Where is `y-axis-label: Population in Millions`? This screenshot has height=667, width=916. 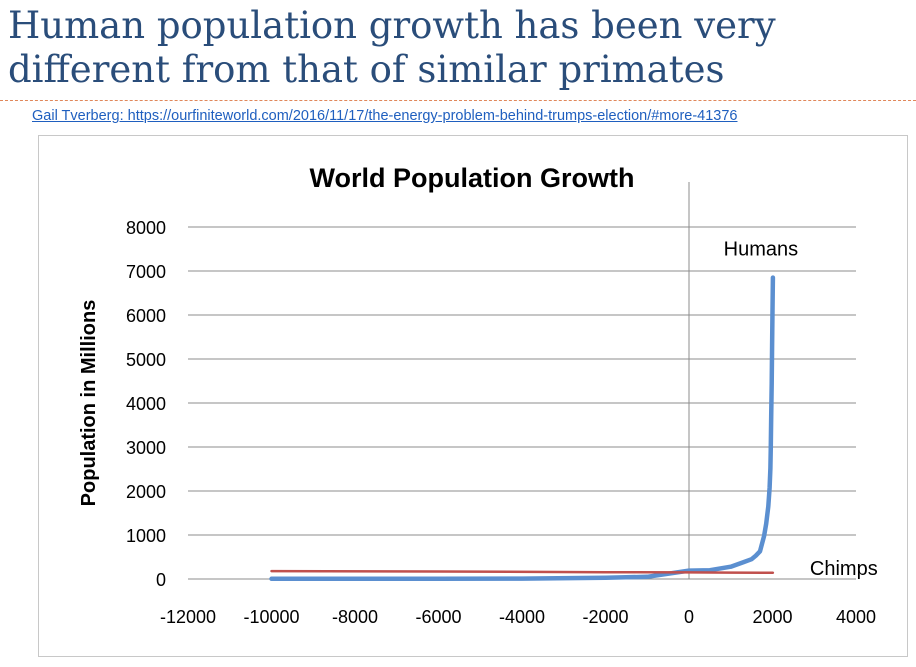
y-axis-label: Population in Millions is located at coordinates (89, 403).